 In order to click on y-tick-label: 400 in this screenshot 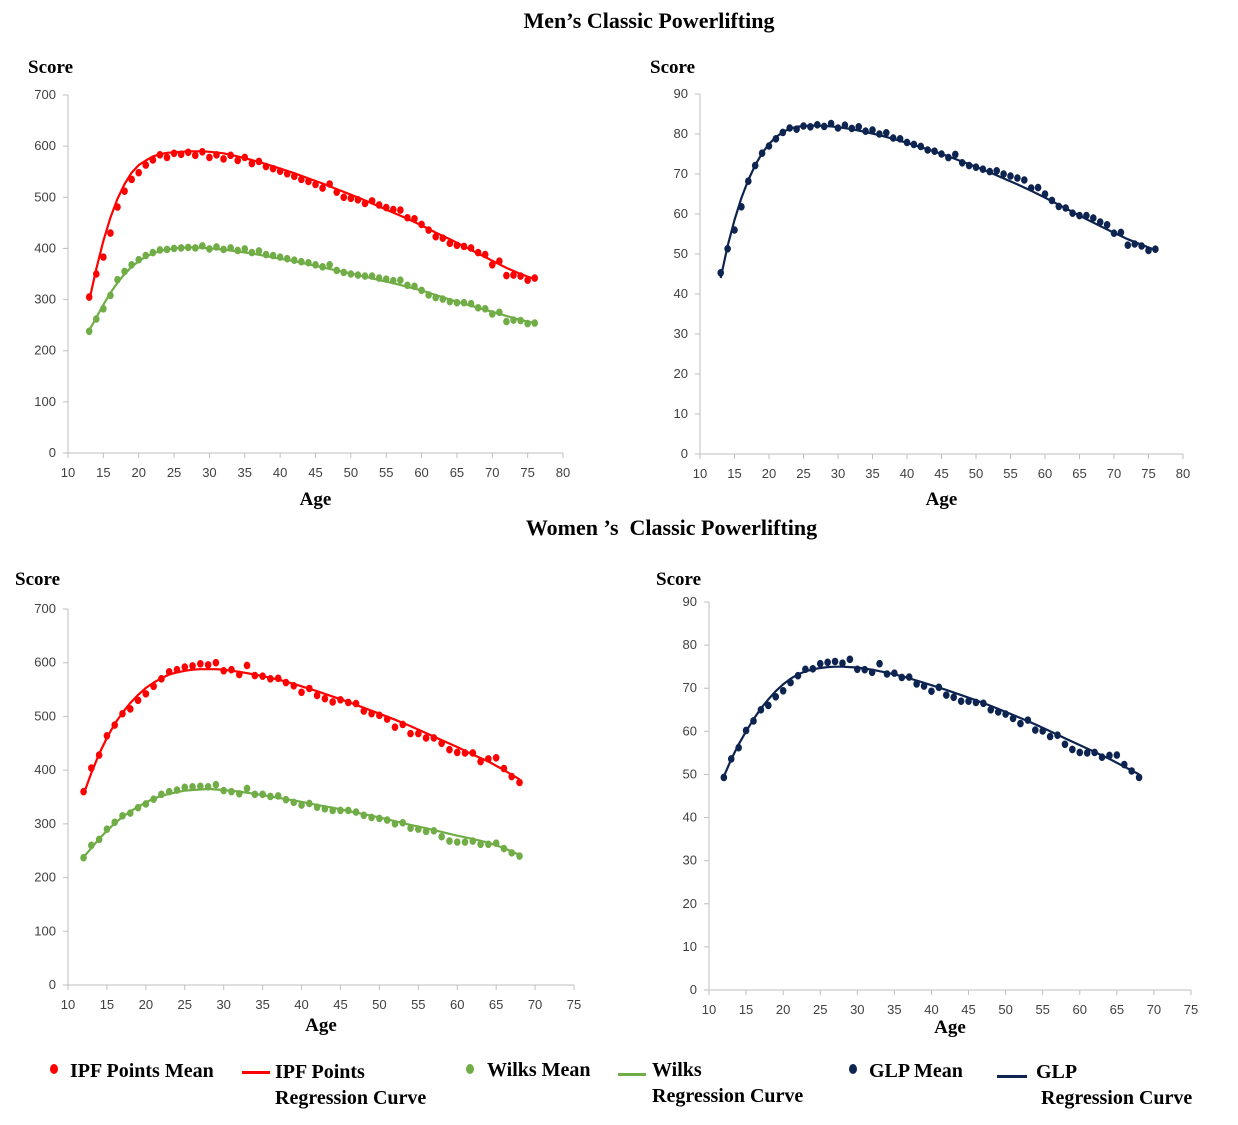, I will do `click(45, 769)`.